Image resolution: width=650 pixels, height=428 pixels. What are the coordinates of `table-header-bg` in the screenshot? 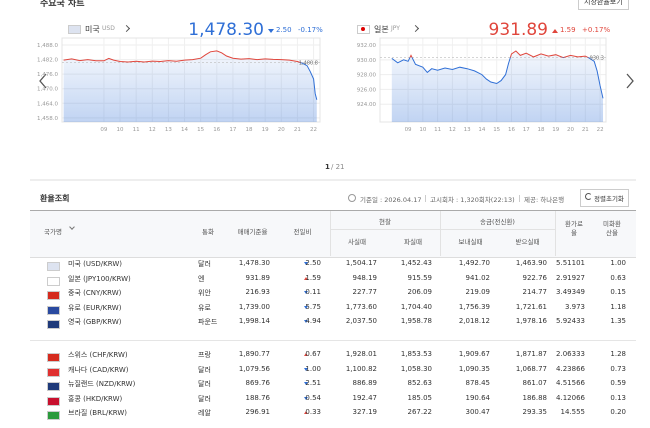 It's located at (333, 234).